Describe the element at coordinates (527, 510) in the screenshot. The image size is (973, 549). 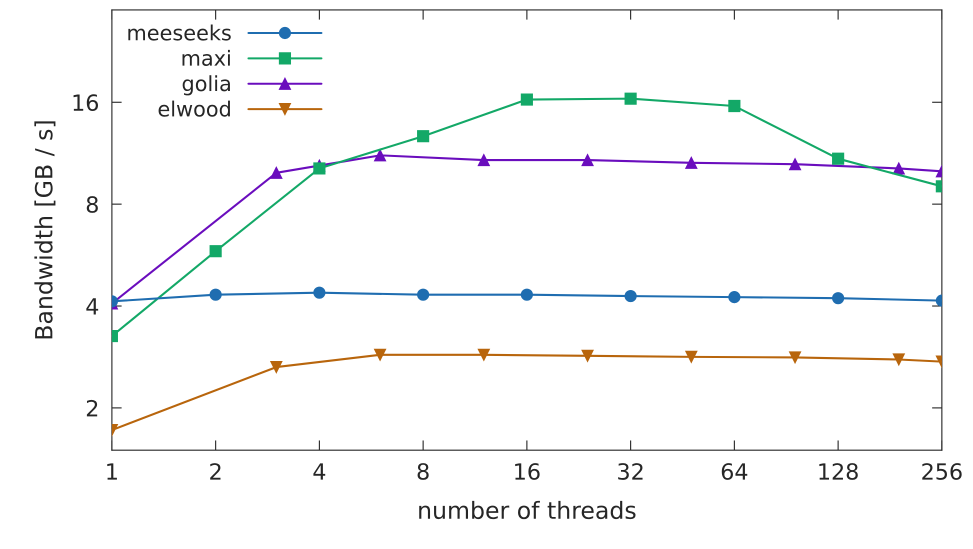
I see `x-axis-title: number of threads` at that location.